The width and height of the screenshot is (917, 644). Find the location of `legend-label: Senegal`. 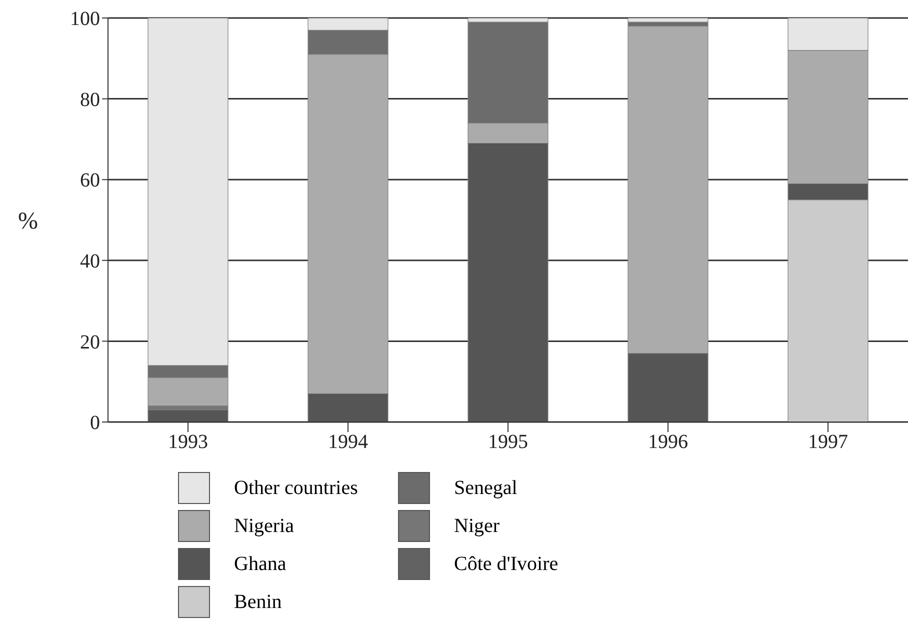

legend-label: Senegal is located at coordinates (486, 488).